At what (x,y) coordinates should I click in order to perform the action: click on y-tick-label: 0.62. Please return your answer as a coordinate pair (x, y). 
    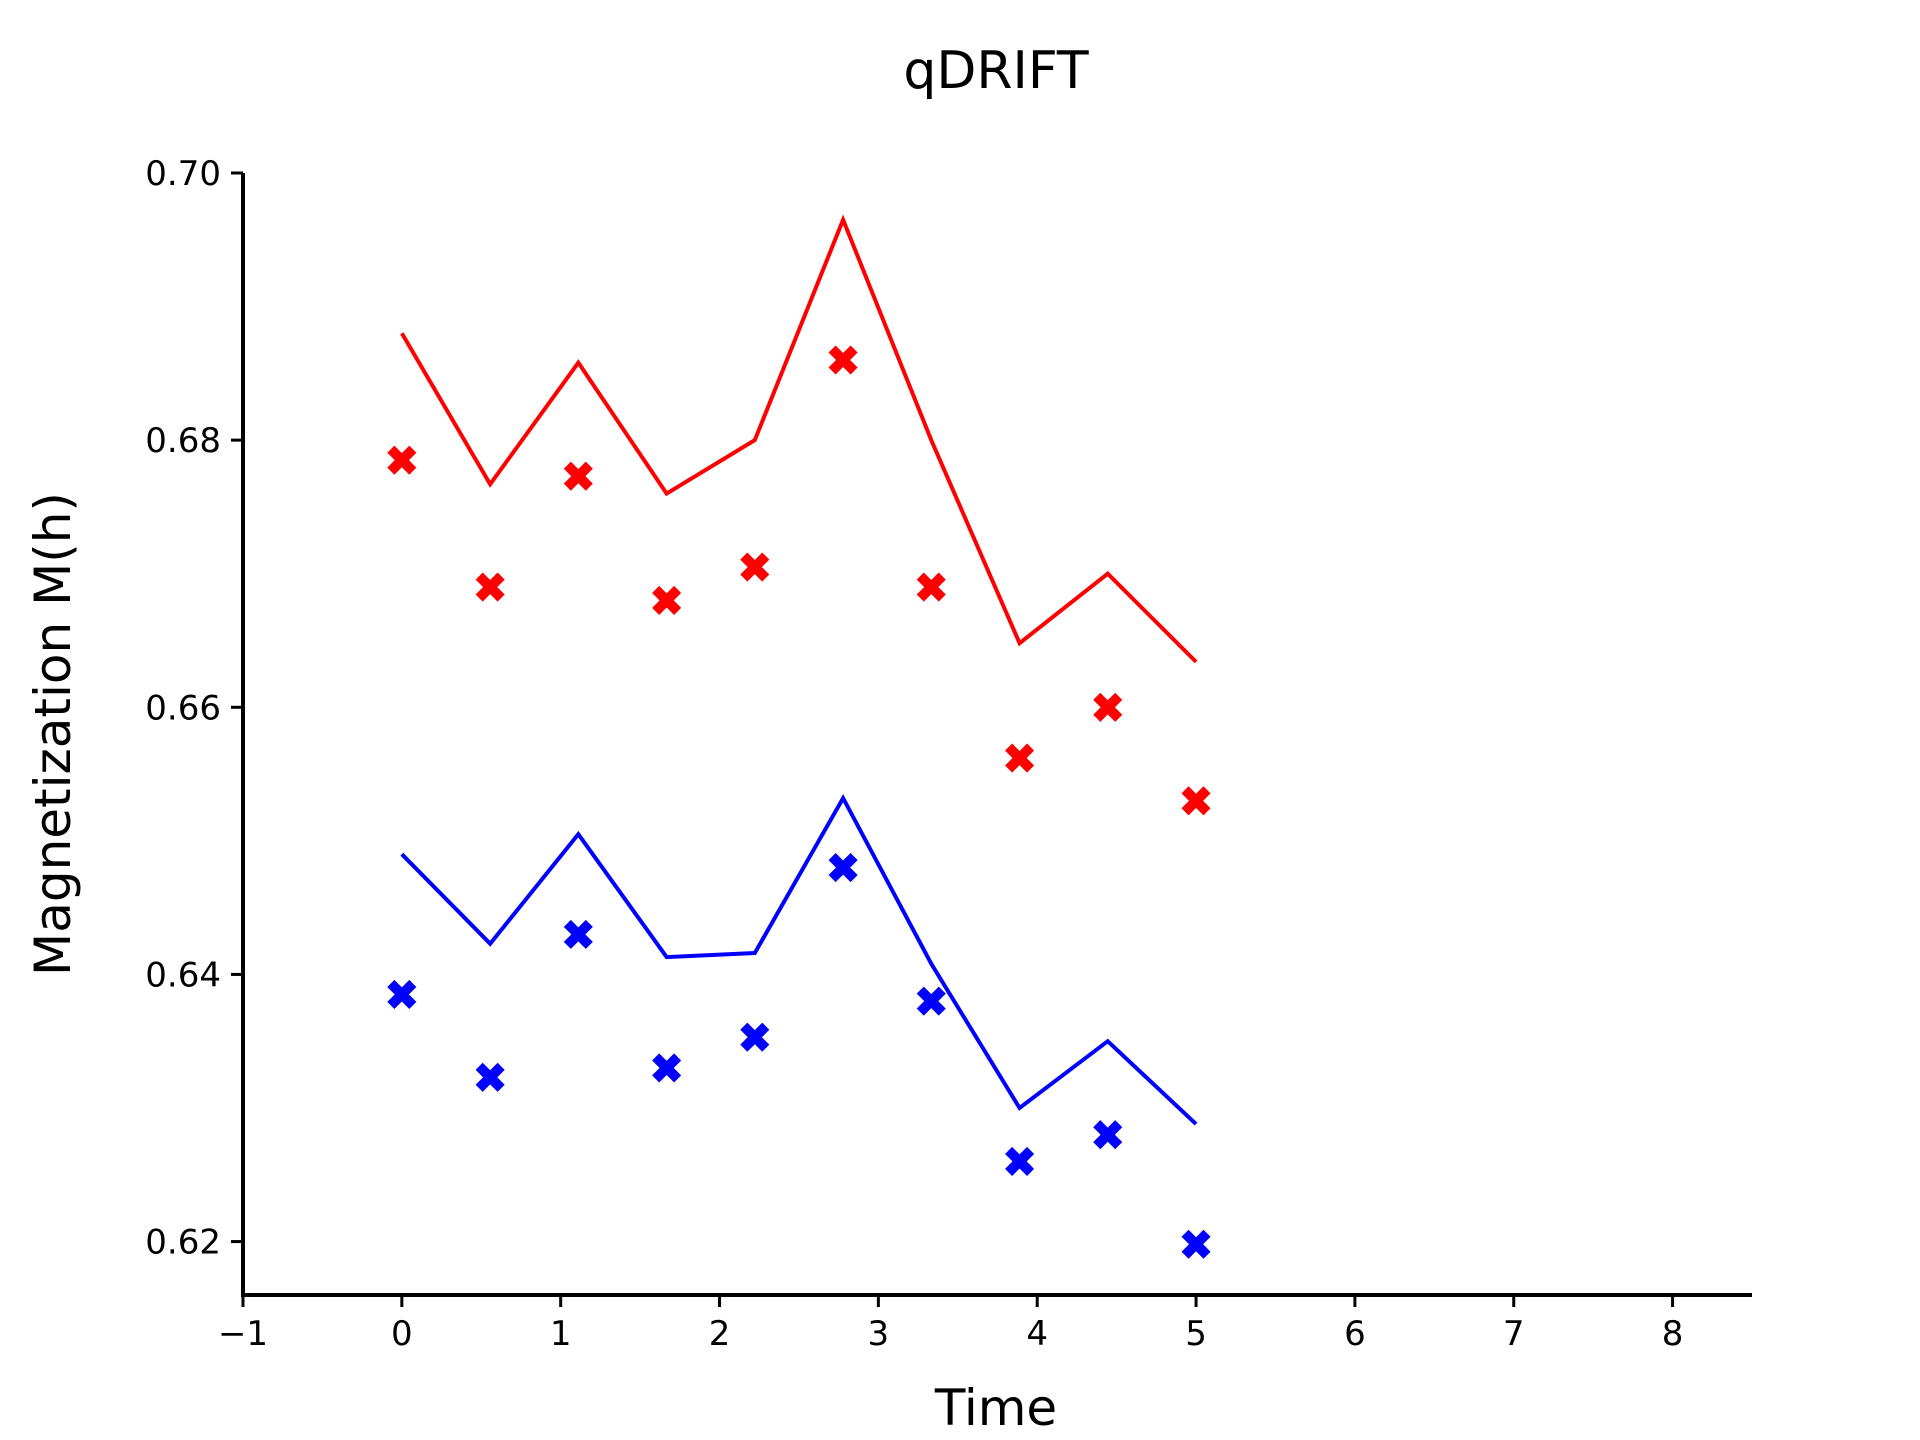
    Looking at the image, I should click on (183, 1243).